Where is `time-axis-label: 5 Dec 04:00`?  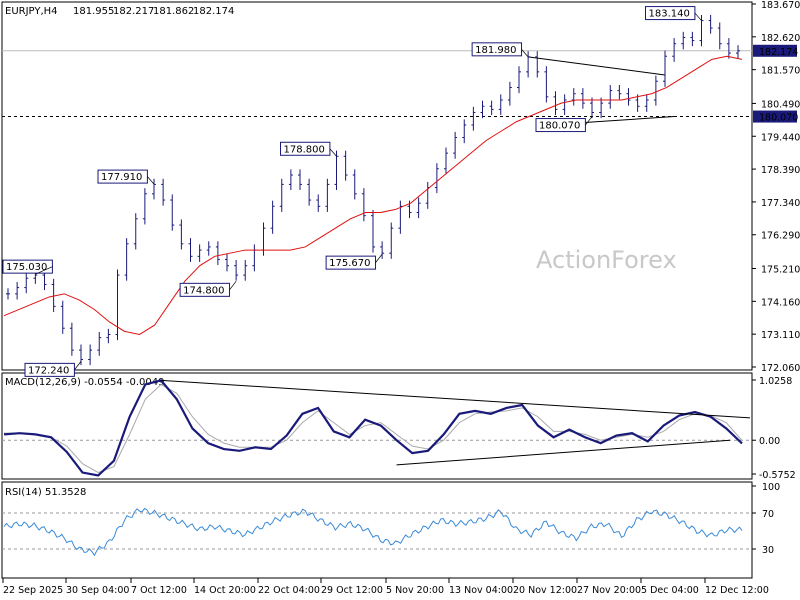
time-axis-label: 5 Dec 04:00 is located at coordinates (670, 590).